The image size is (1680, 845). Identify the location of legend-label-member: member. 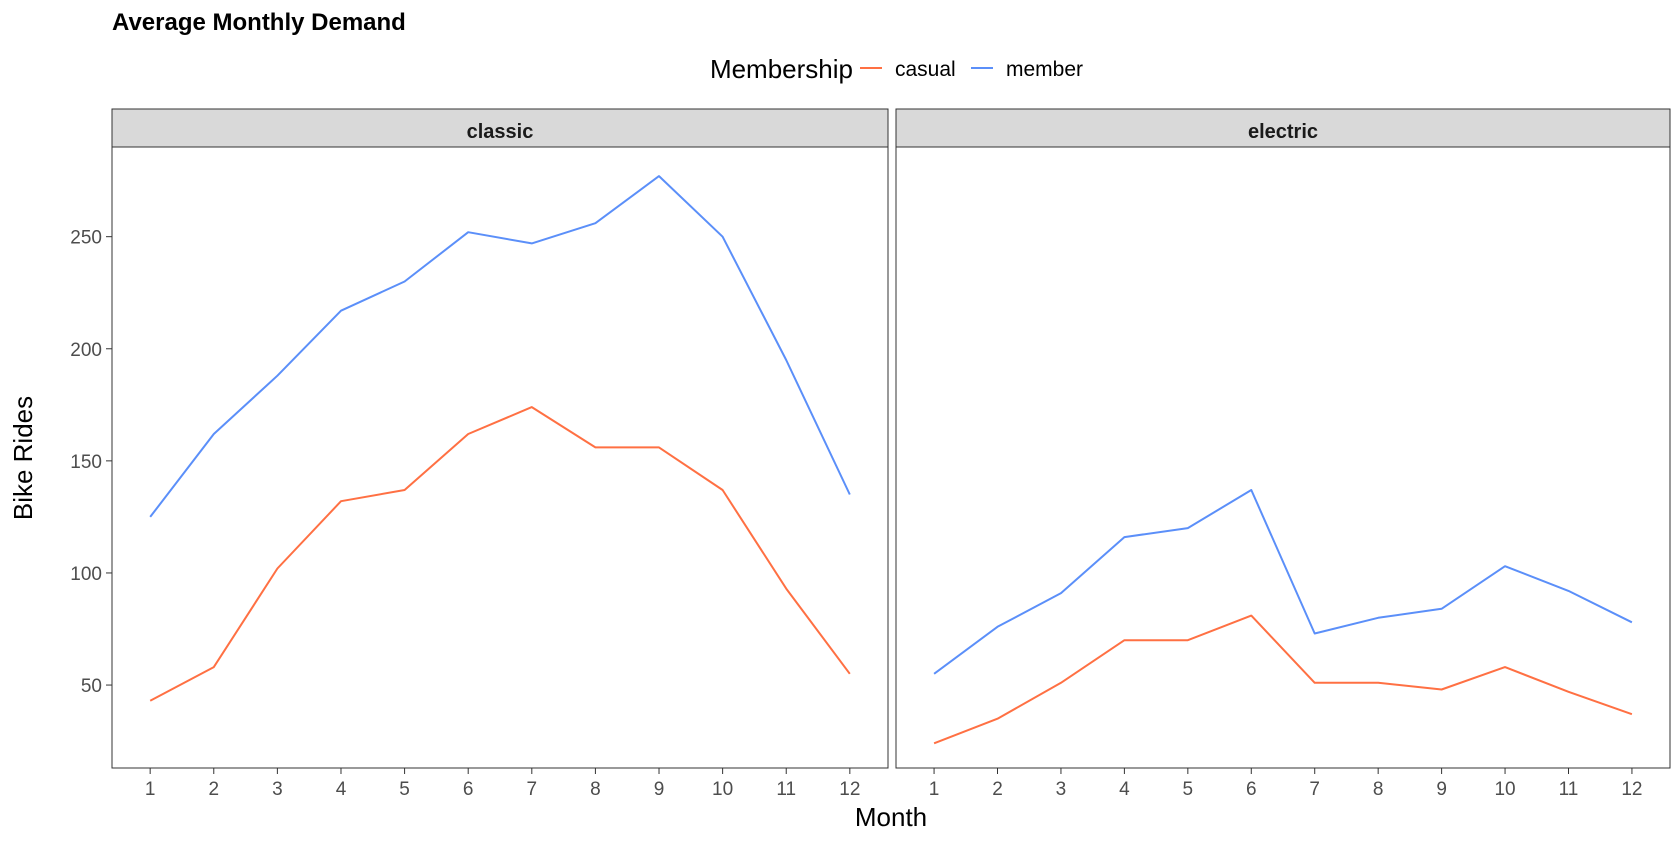
(1044, 69).